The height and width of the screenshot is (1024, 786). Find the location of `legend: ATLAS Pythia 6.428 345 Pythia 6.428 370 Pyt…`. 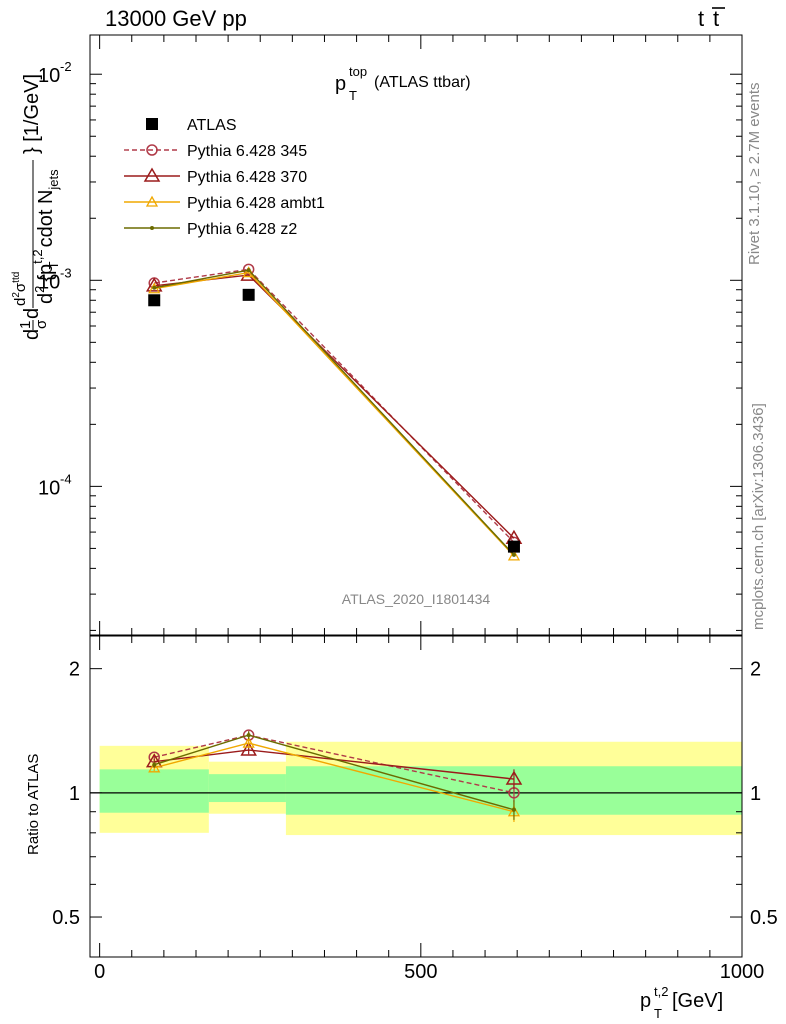

legend: ATLAS Pythia 6.428 345 Pythia 6.428 370 Pyt… is located at coordinates (224, 177).